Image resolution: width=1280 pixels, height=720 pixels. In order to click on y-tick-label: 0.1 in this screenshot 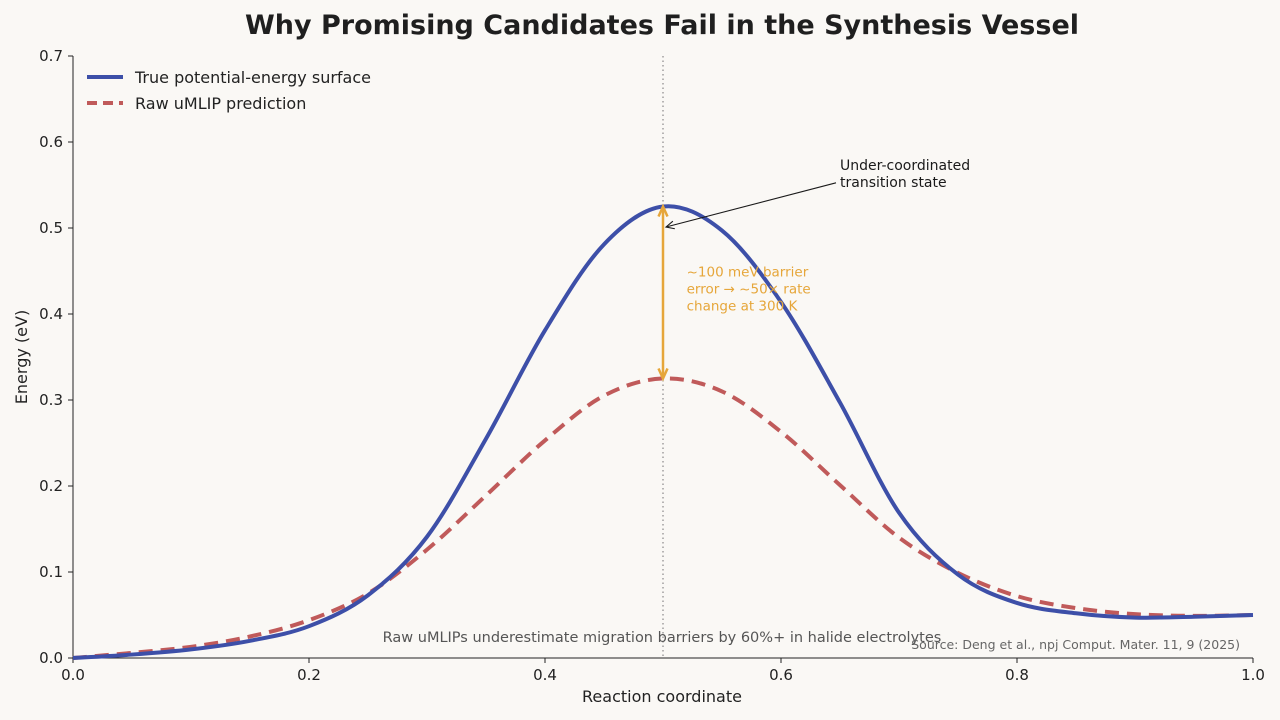, I will do `click(51, 572)`.